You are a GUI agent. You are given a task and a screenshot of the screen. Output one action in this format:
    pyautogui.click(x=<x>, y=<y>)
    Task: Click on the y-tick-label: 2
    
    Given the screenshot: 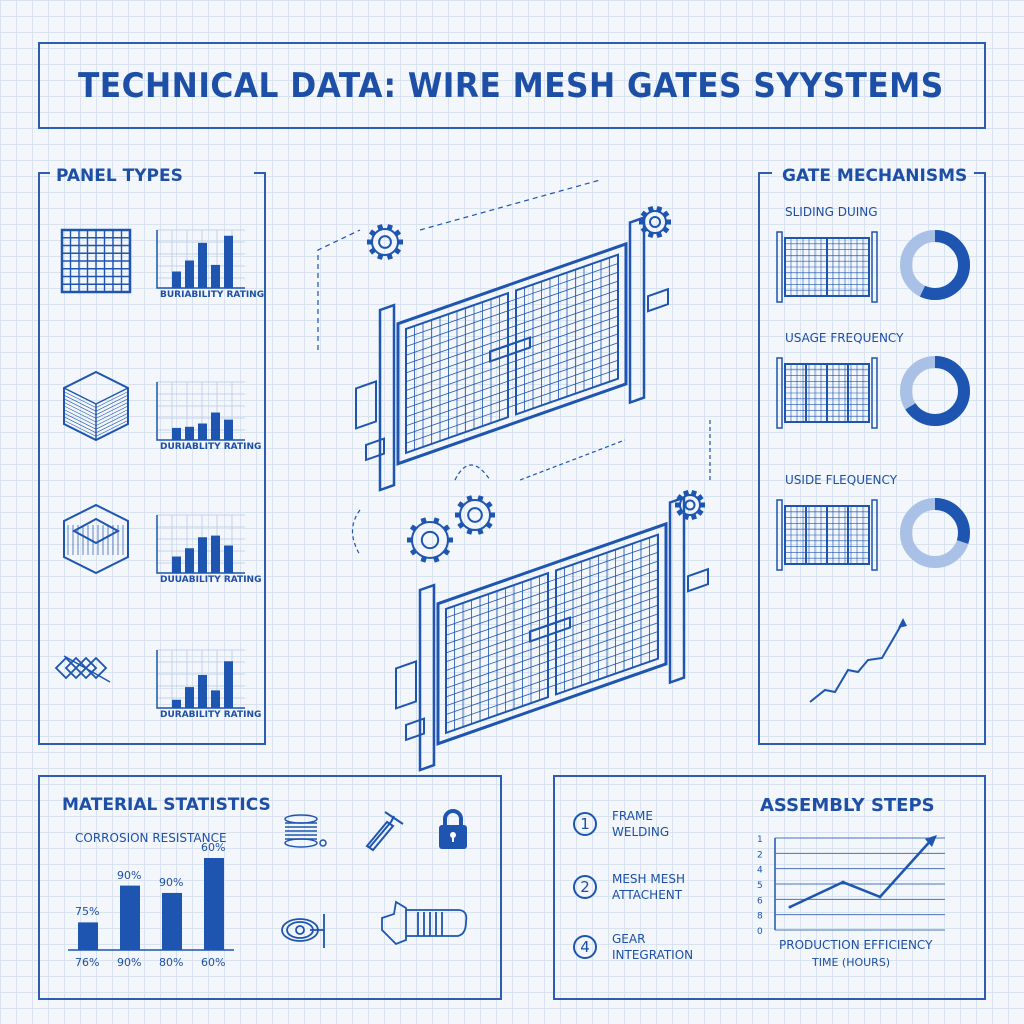 What is the action you would take?
    pyautogui.click(x=760, y=855)
    